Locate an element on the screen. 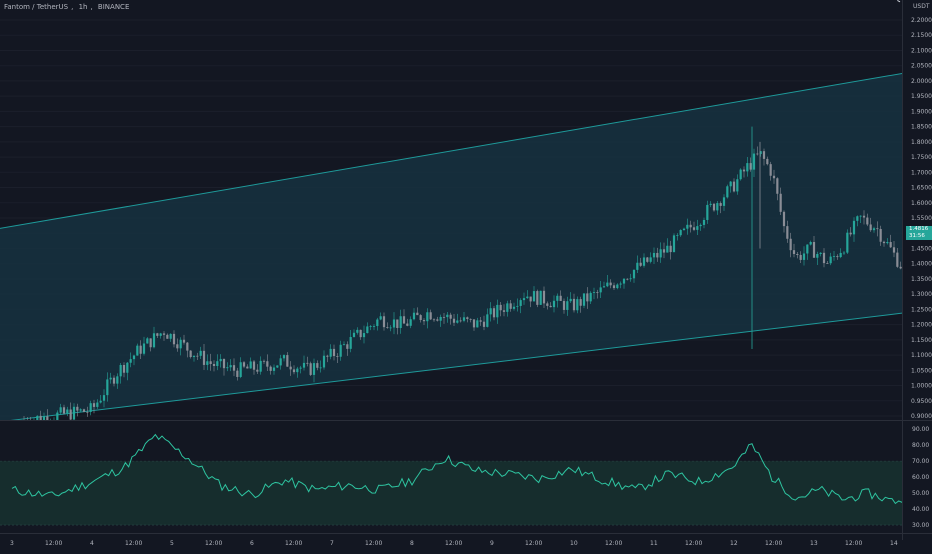 Image resolution: width=932 pixels, height=554 pixels. time-tick-label: 3 is located at coordinates (12, 543).